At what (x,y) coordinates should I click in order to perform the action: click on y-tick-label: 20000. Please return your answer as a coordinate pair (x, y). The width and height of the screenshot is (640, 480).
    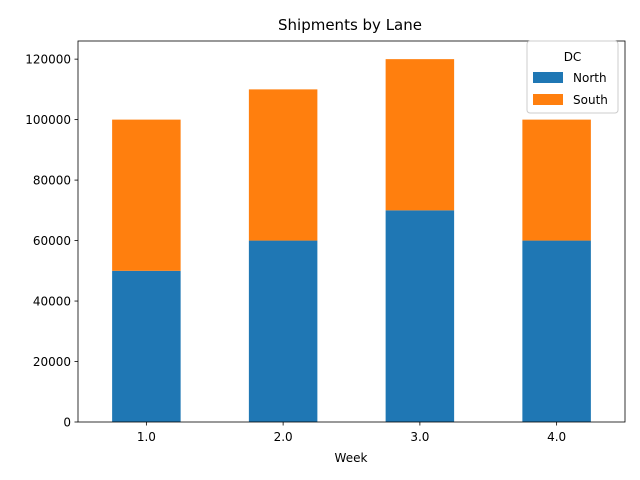
    Looking at the image, I should click on (52, 362).